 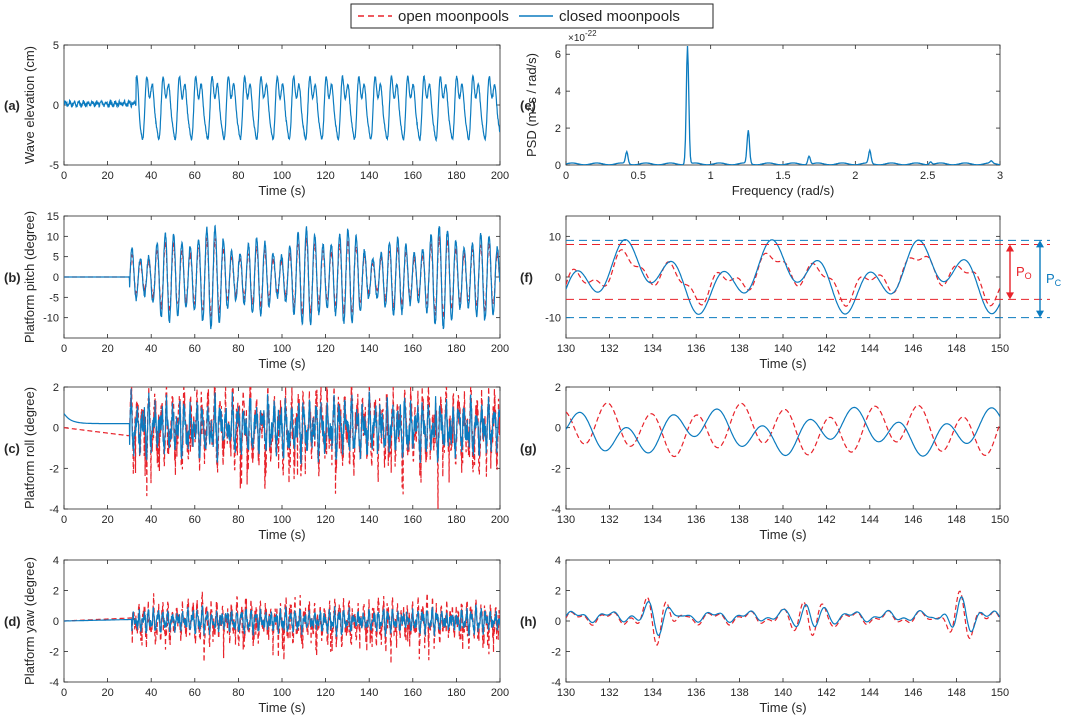 I want to click on arrow-head-down, so click(x=1040, y=314).